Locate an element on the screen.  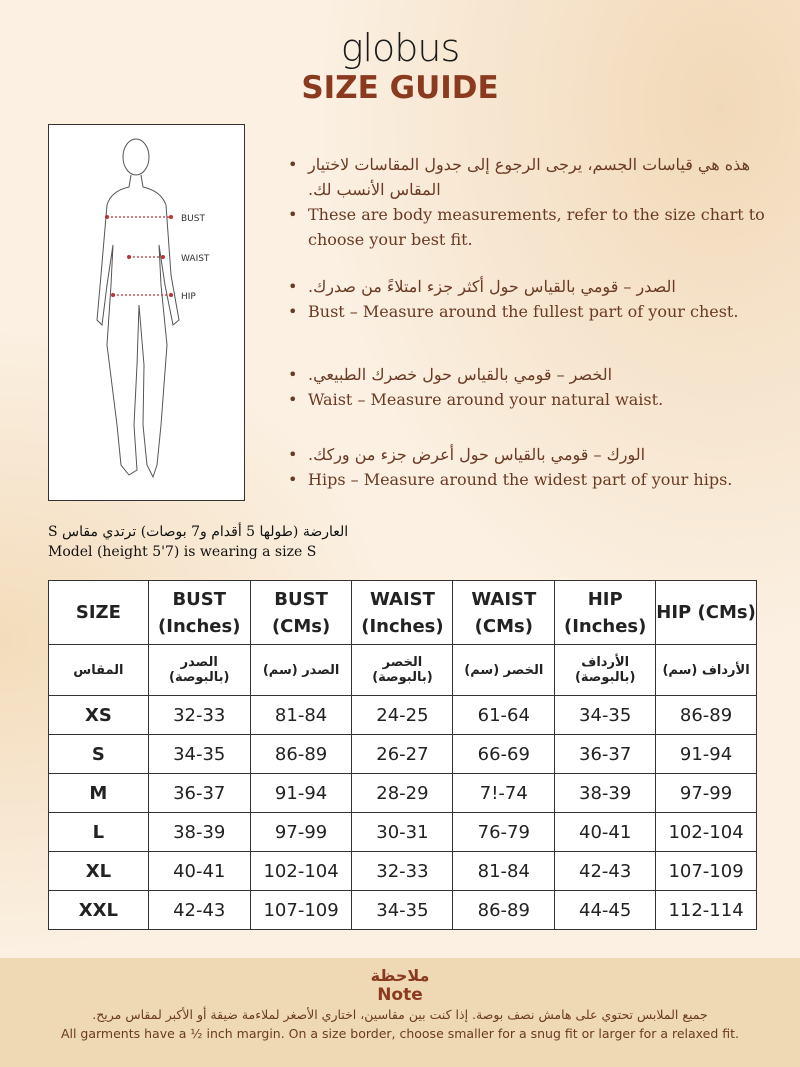
table-row: XXL 42-43 107-109 34-35 86-89 44-45 112-114 is located at coordinates (402, 910).